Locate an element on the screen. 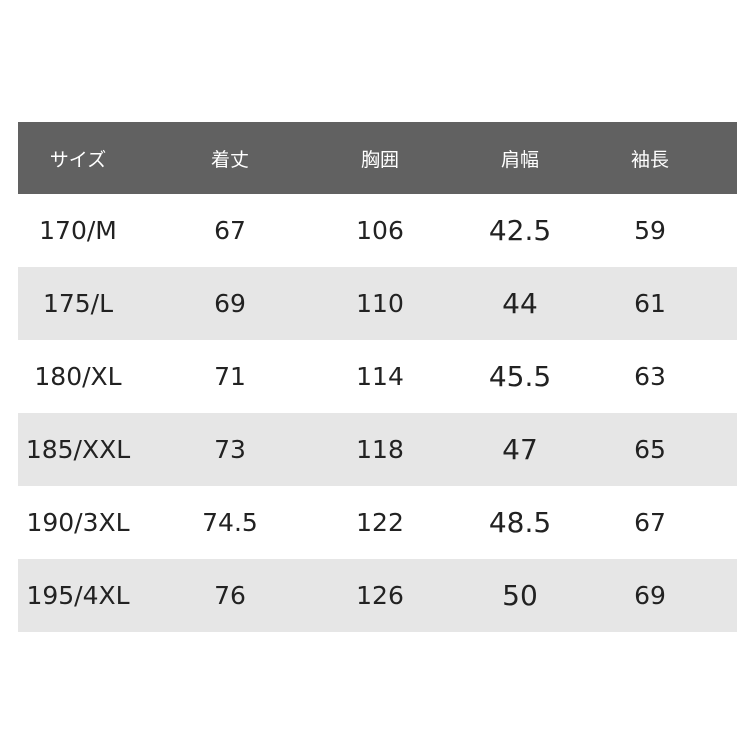 This screenshot has height=750, width=750. table-row: 170/M 67 106 42.5 59 is located at coordinates (377, 230).